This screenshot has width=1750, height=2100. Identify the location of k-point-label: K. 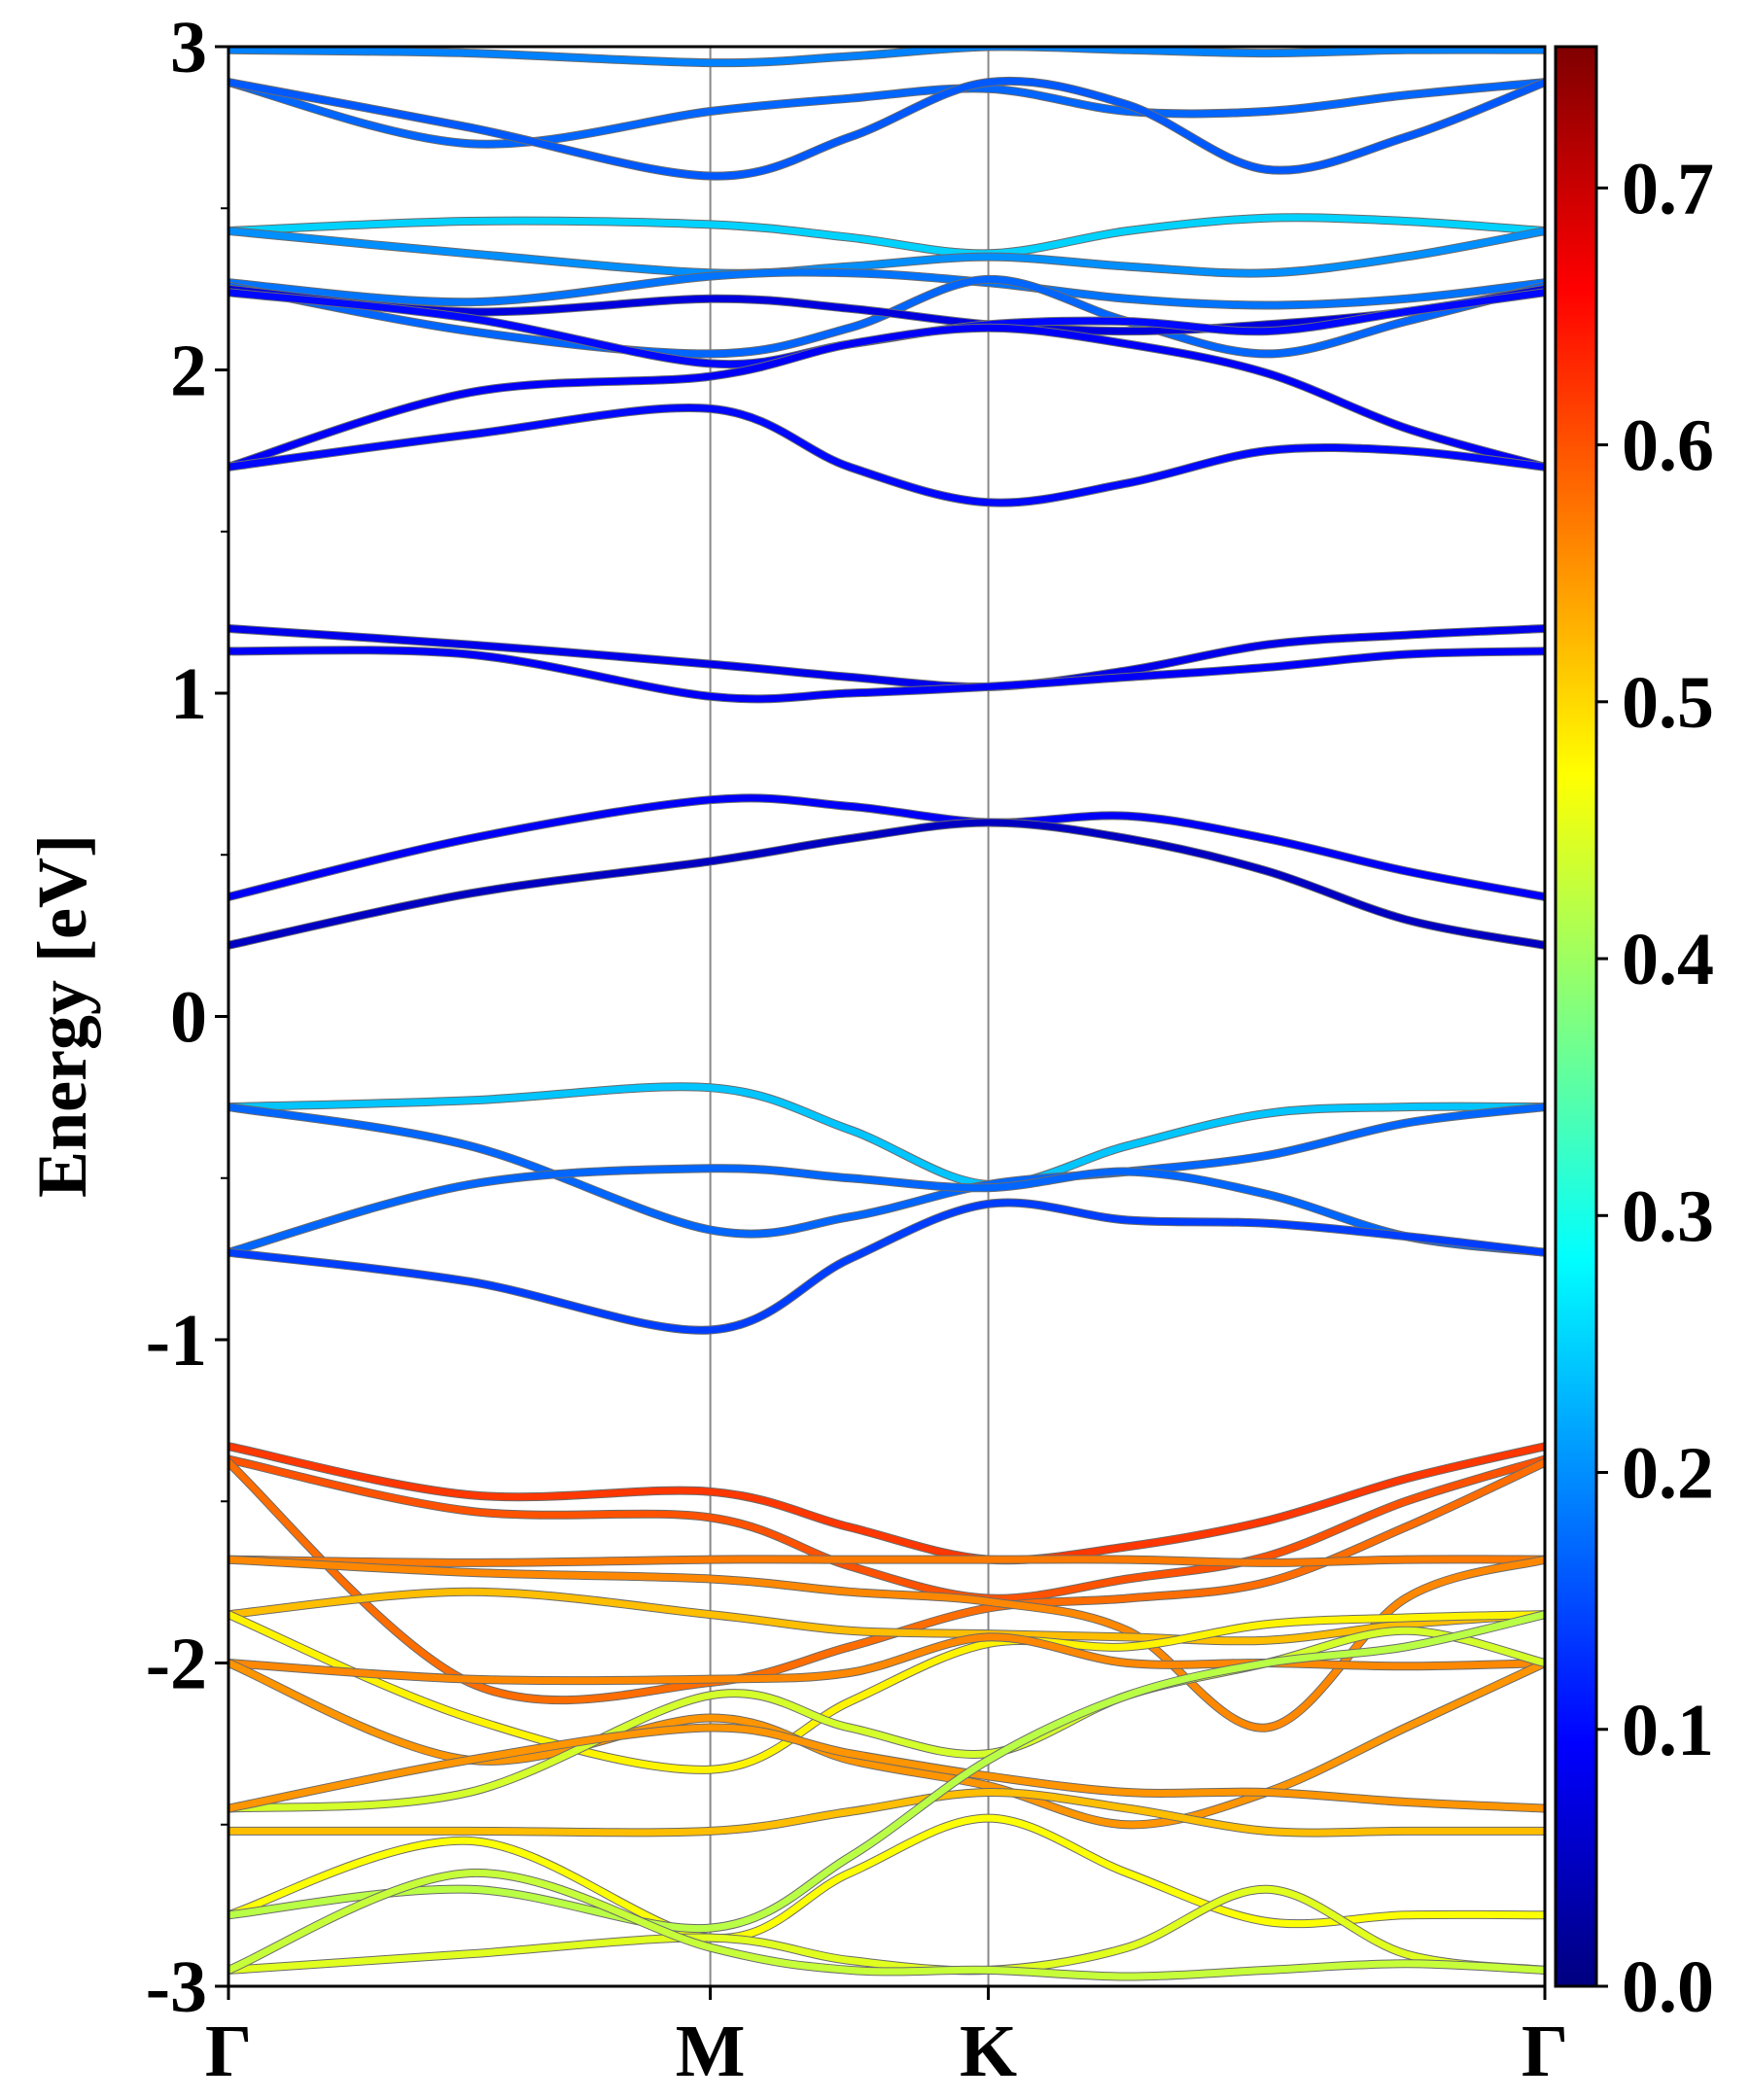
(988, 2051).